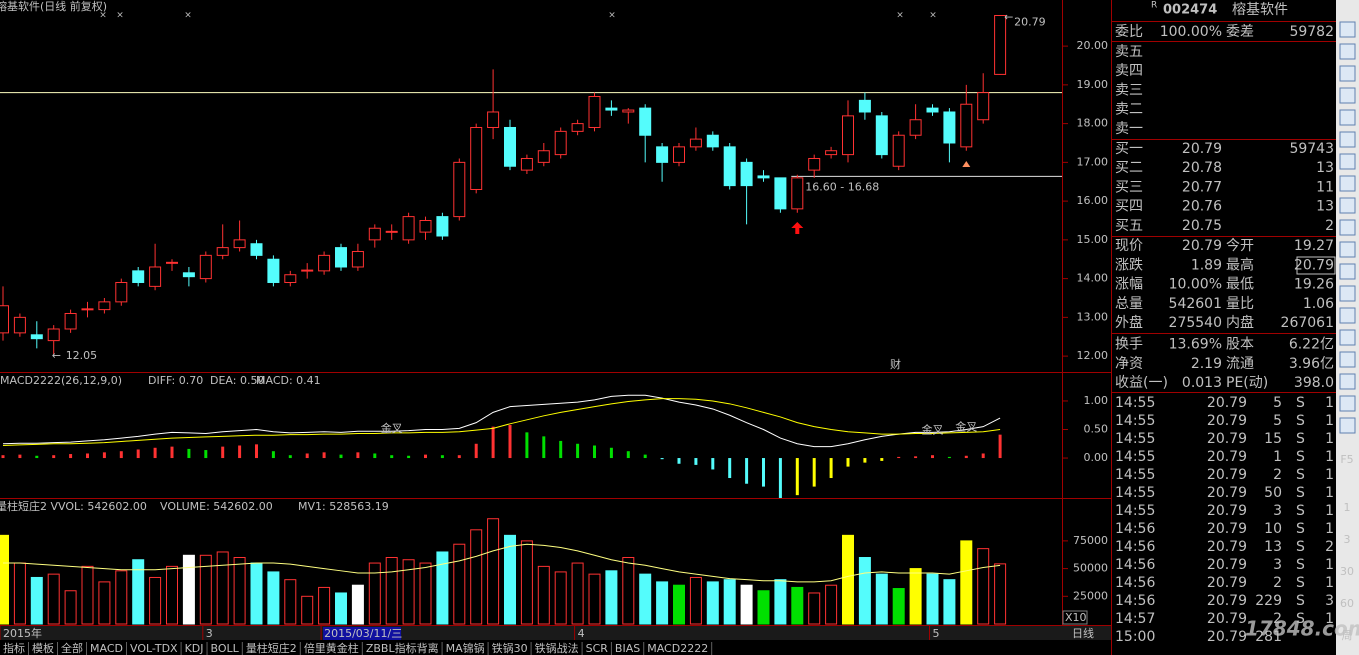  What do you see at coordinates (1135, 619) in the screenshot?
I see `trade-time: 14:57` at bounding box center [1135, 619].